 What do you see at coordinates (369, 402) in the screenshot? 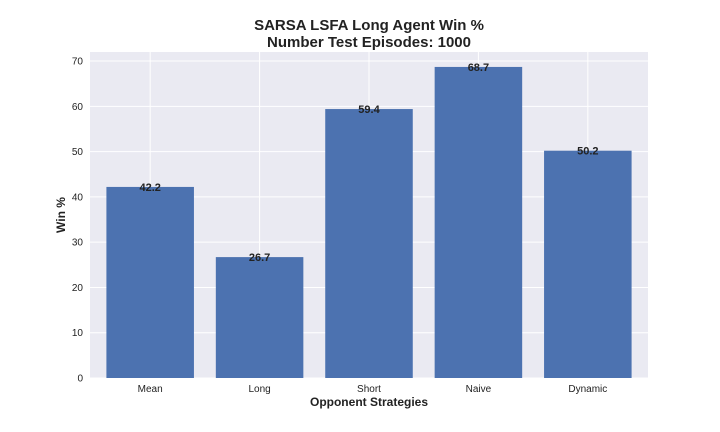
I see `x-axis-label: Opponent Strategies` at bounding box center [369, 402].